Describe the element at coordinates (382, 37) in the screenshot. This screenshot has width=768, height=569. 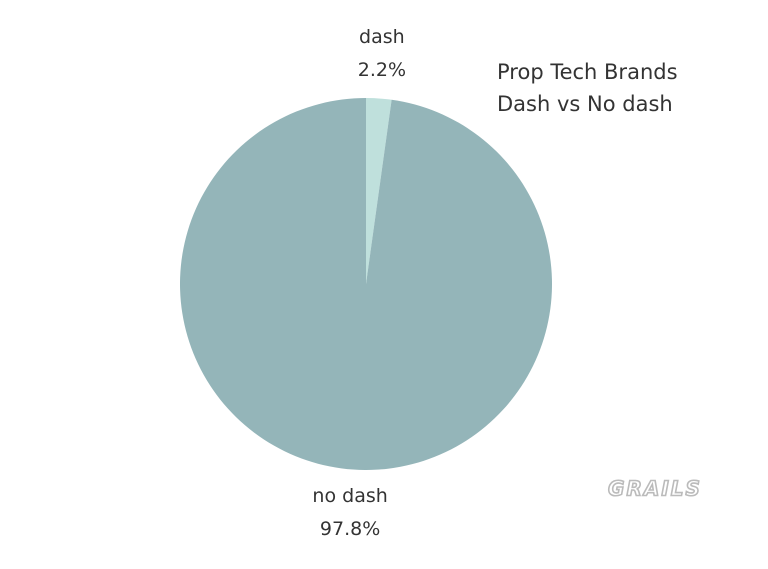
I see `slice-name: dash` at that location.